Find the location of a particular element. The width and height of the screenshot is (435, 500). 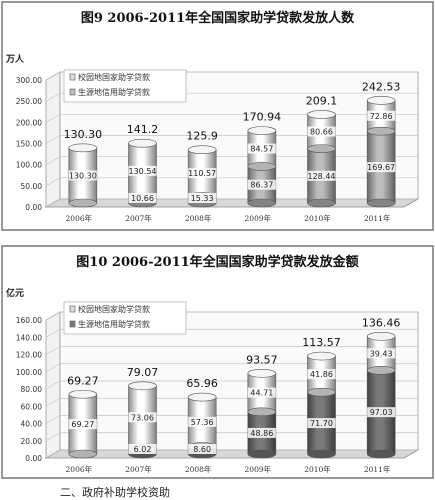

y-tick-label: 100.00 is located at coordinates (29, 165).